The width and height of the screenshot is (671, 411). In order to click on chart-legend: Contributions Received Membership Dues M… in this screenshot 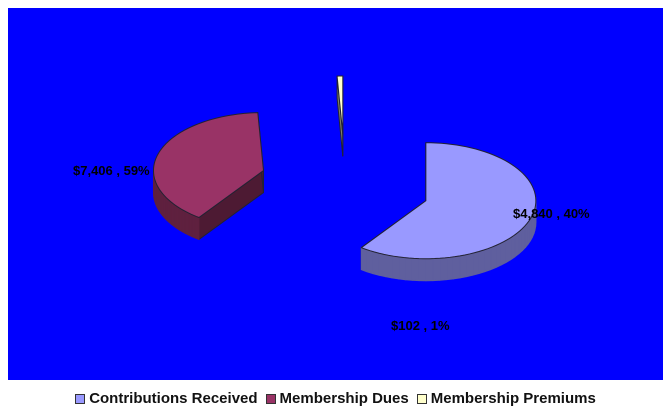, I will do `click(335, 398)`.